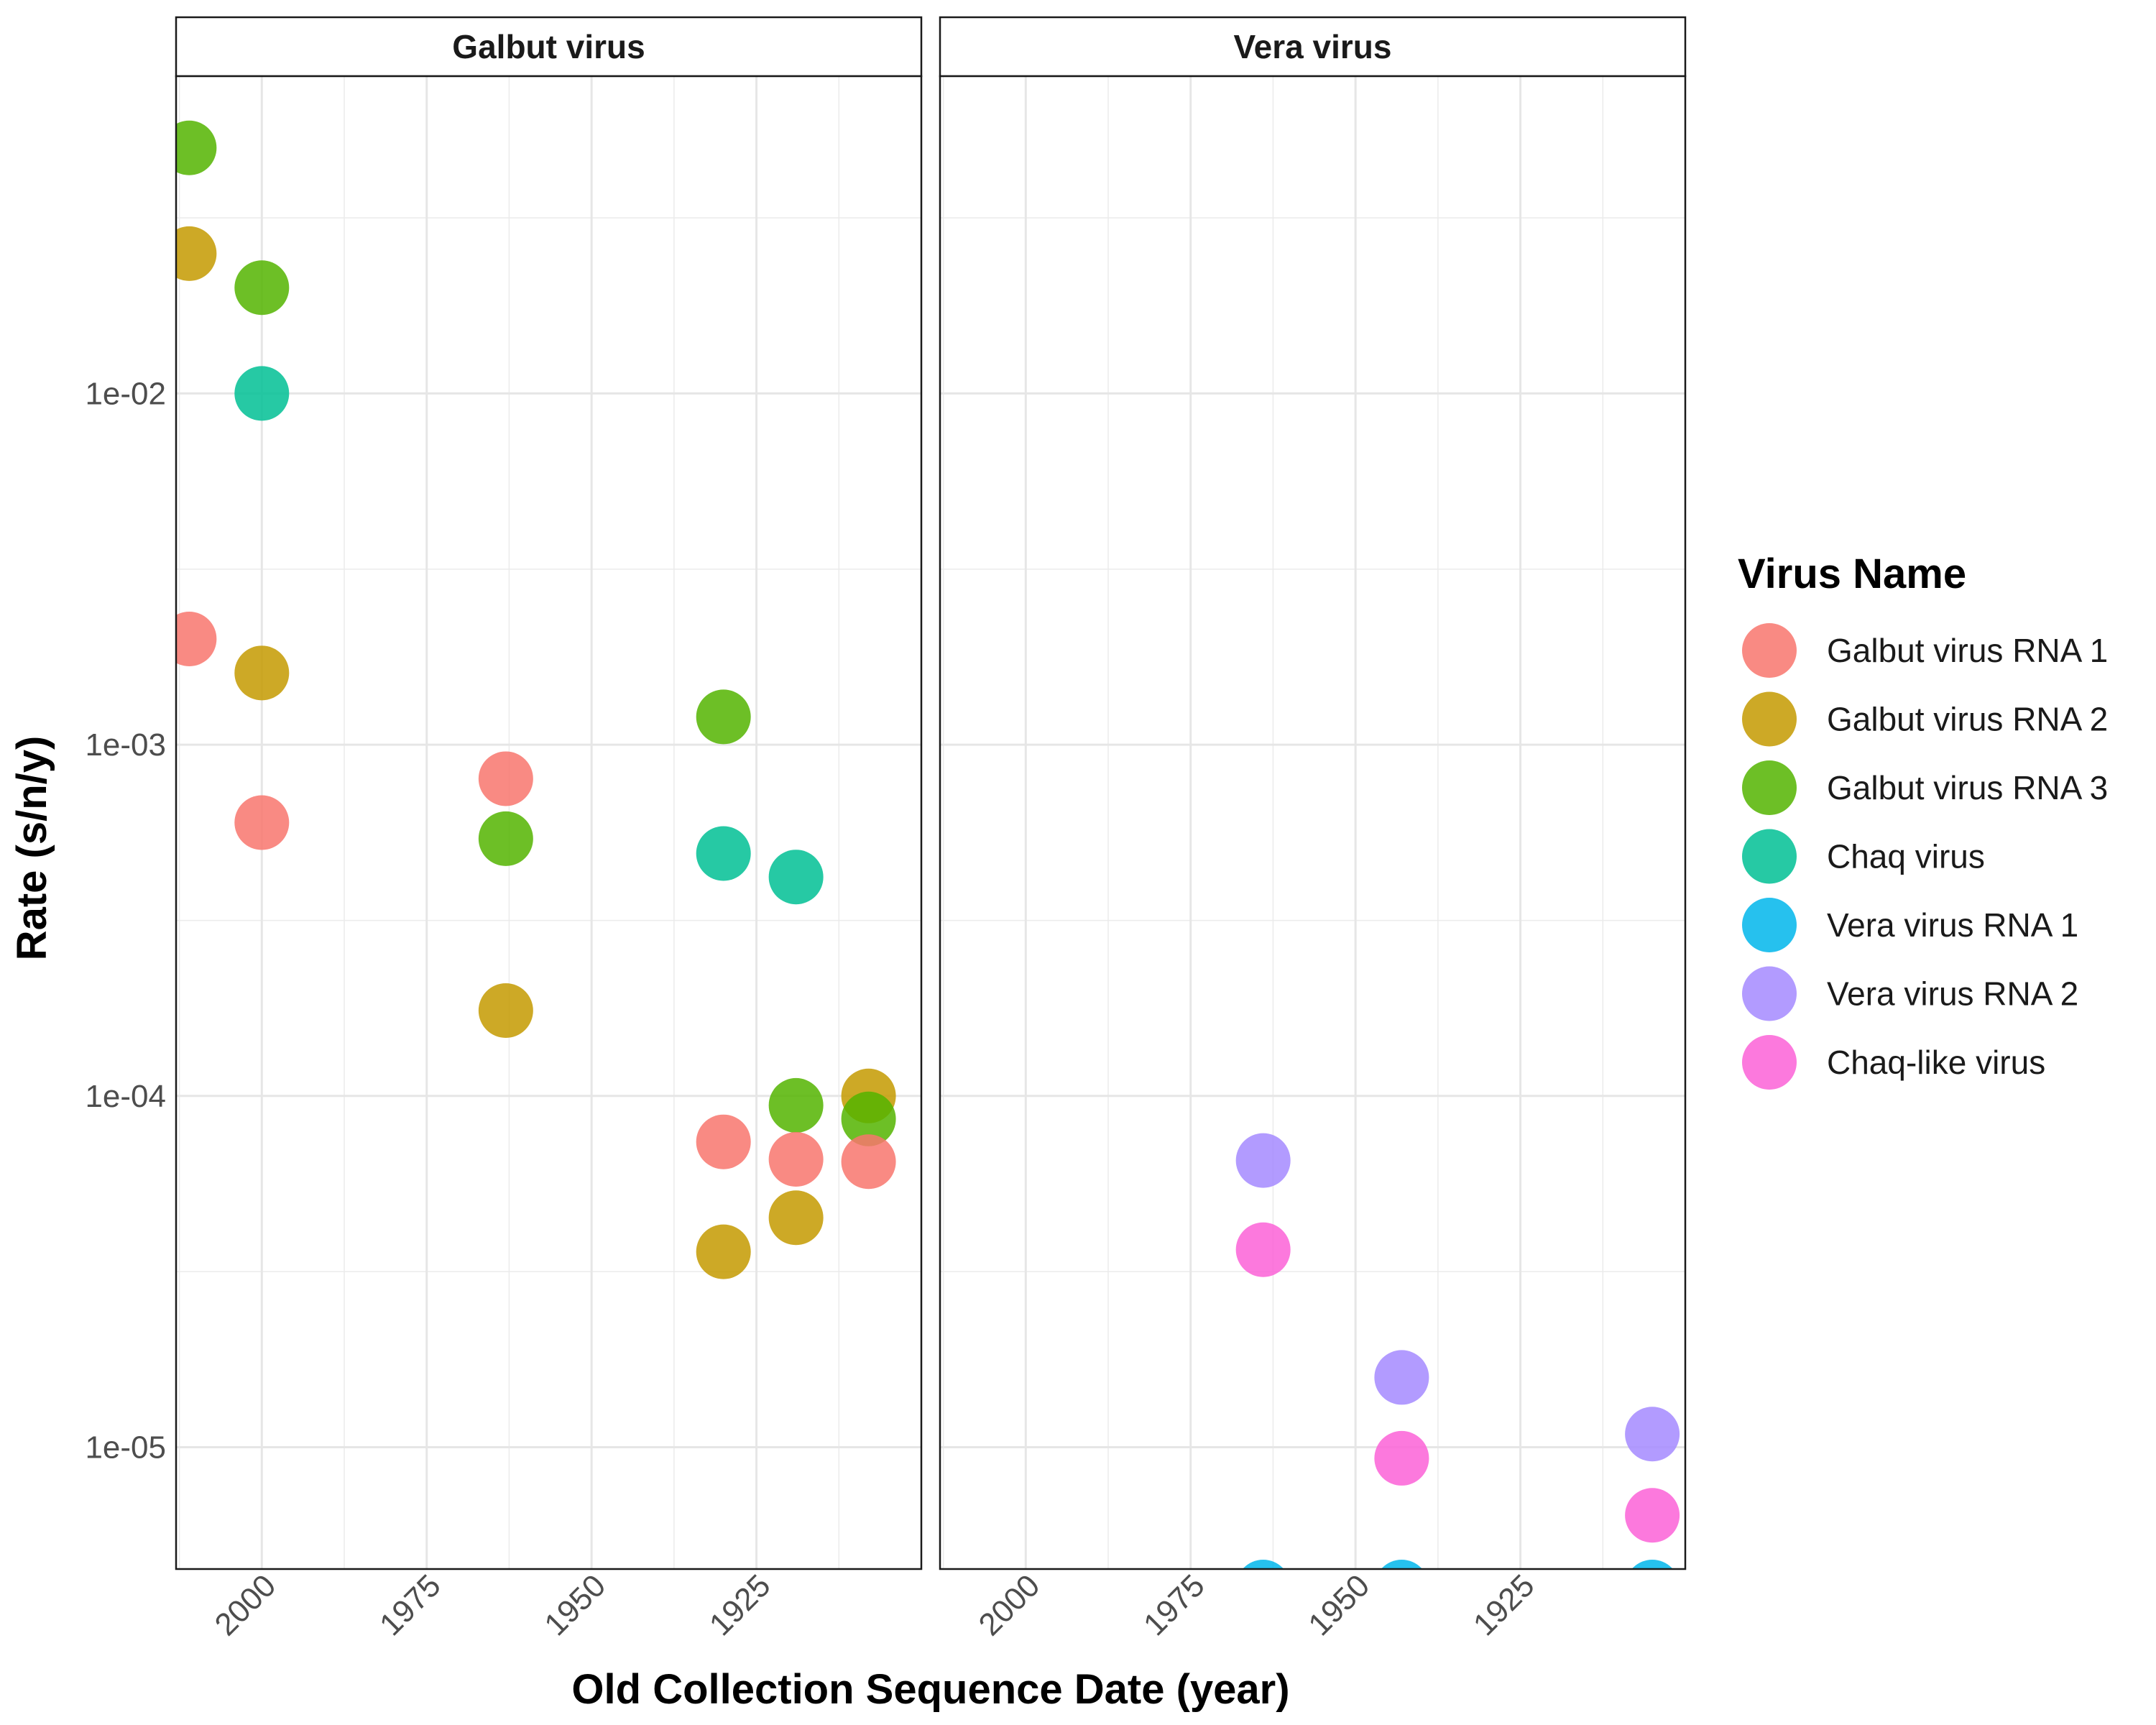 This screenshot has height=1725, width=2156. Describe the element at coordinates (1967, 719) in the screenshot. I see `legend-label: Galbut virus RNA 2` at that location.